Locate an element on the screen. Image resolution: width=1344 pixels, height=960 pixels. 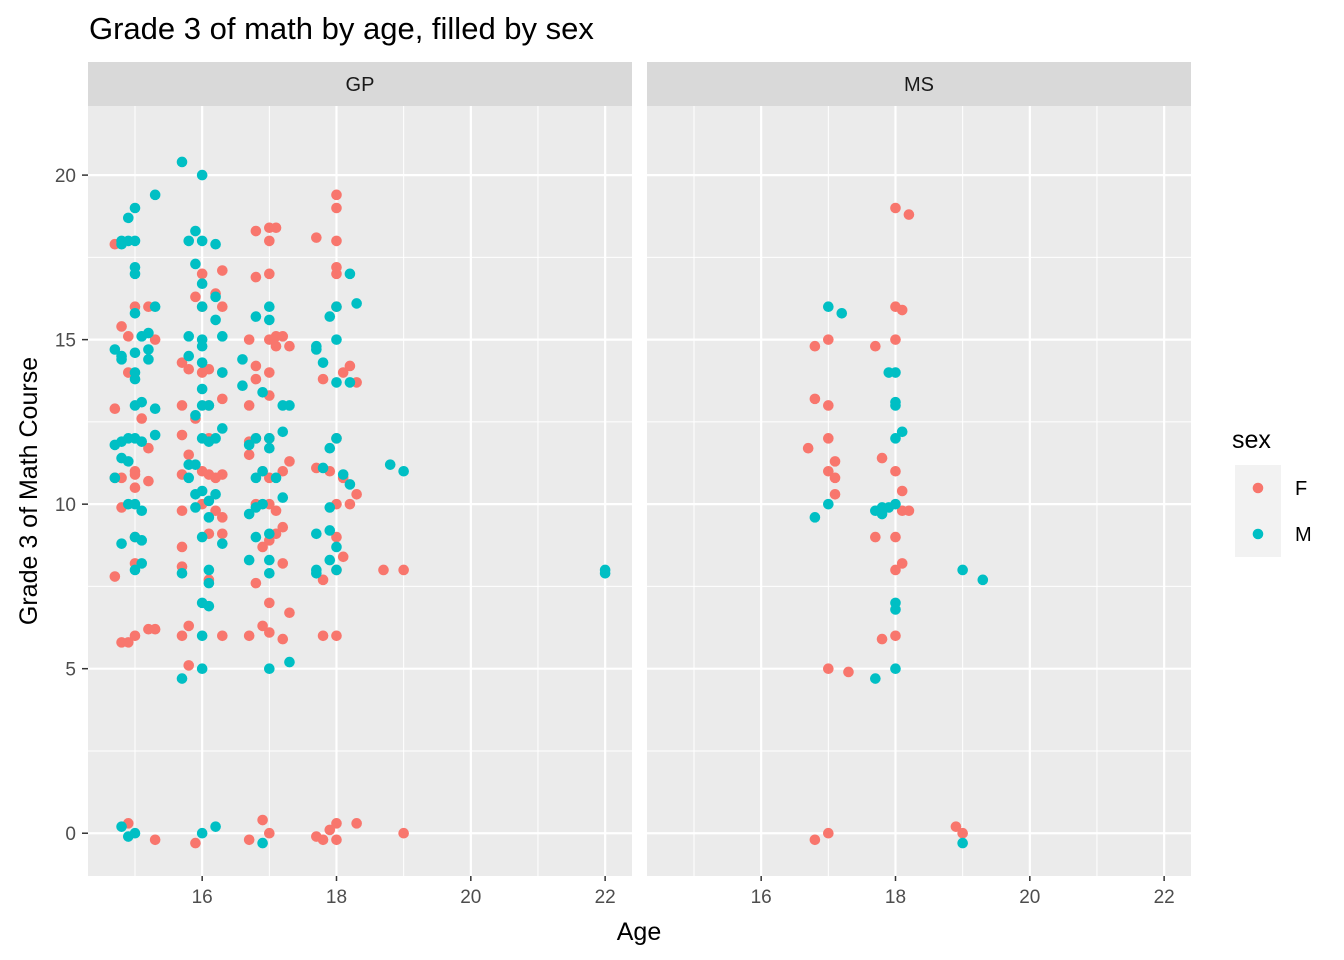
y-axis-title: Grade 3 of Math Course is located at coordinates (29, 491).